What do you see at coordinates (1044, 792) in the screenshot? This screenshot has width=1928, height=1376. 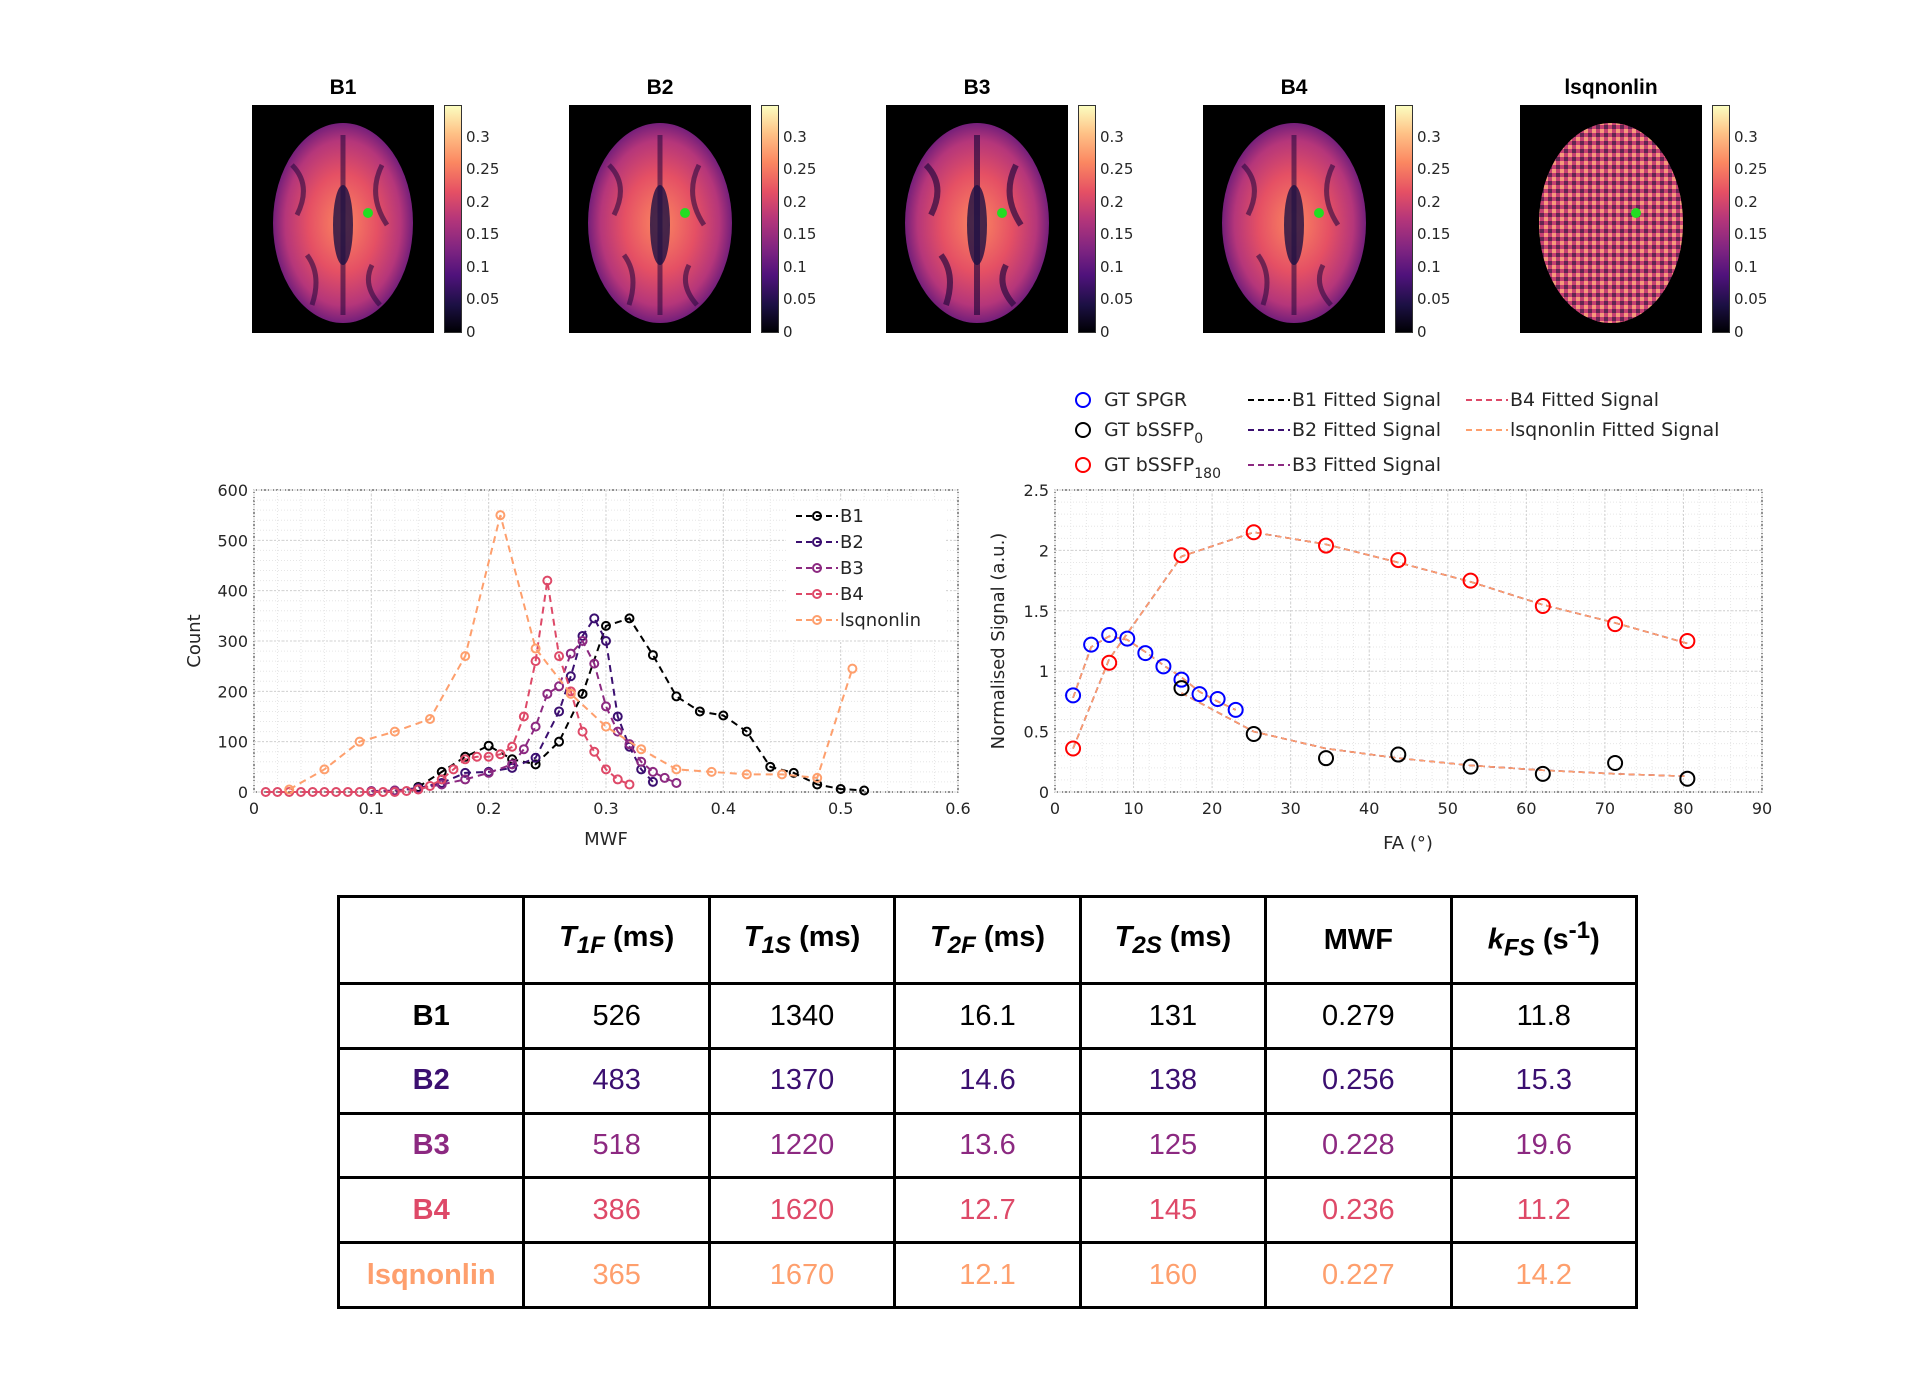 I see `signal-y-tick-label: 0` at bounding box center [1044, 792].